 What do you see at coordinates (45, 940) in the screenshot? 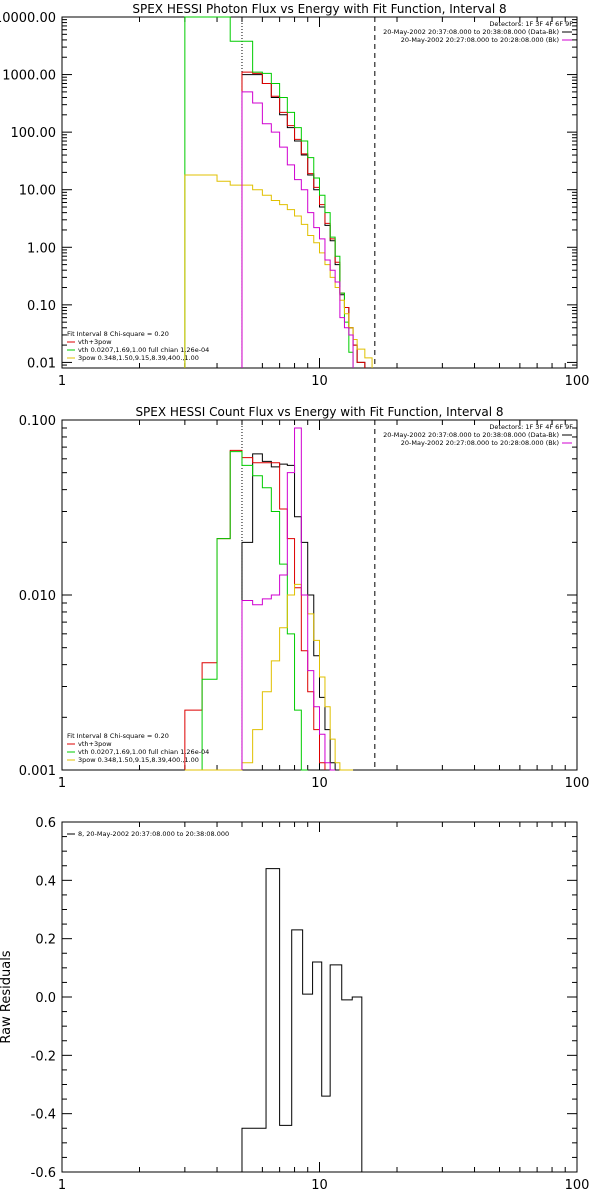
I see `y-tick-label: 0.2` at bounding box center [45, 940].